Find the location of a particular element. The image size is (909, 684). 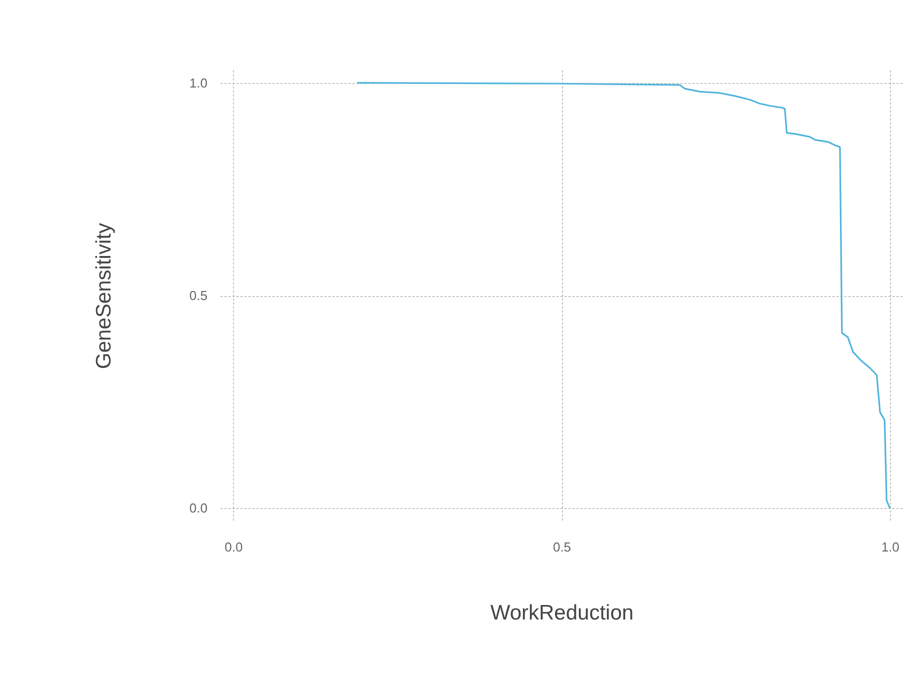

x-axis-title: WorkReduction is located at coordinates (562, 613).